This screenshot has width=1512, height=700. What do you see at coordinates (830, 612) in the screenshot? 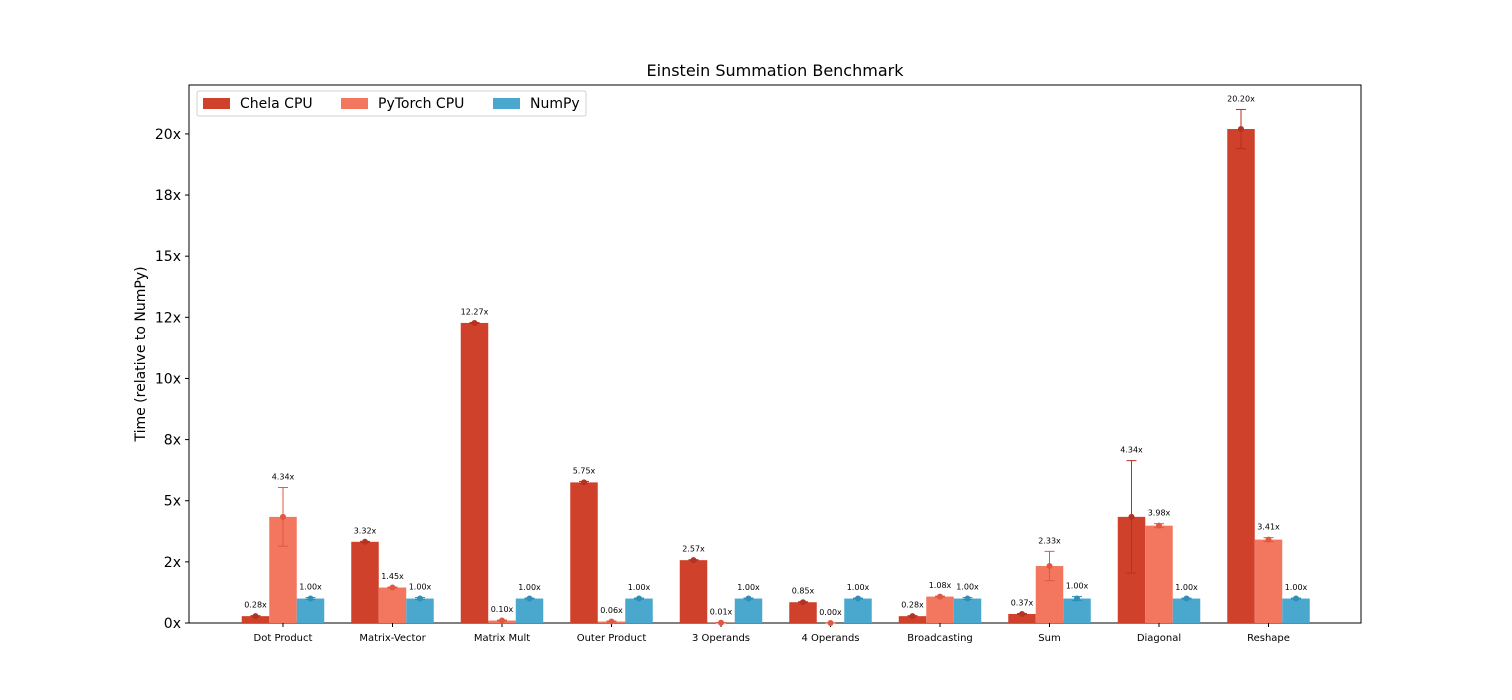
I see `data-label: 0.00x` at bounding box center [830, 612].